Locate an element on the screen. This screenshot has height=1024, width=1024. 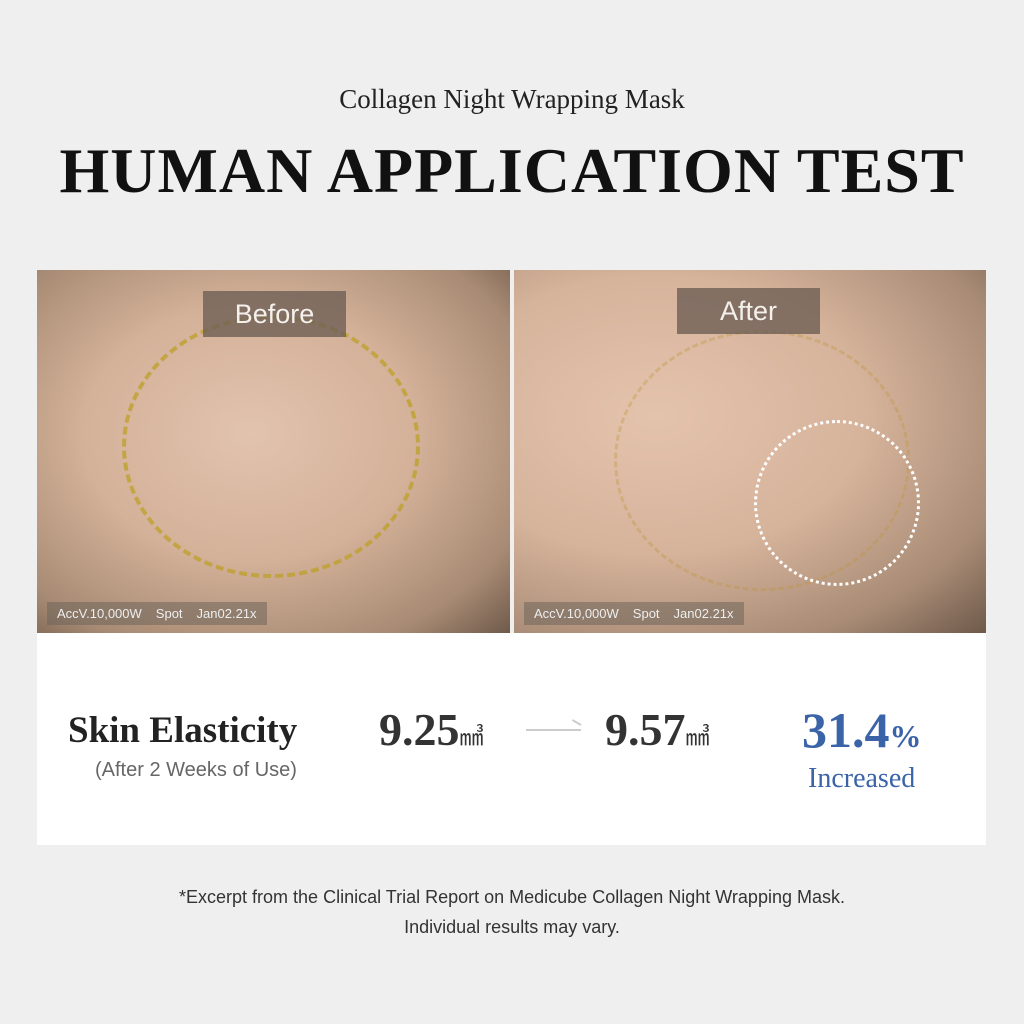
metric-name: Skin Elasticity is located at coordinates (183, 730).